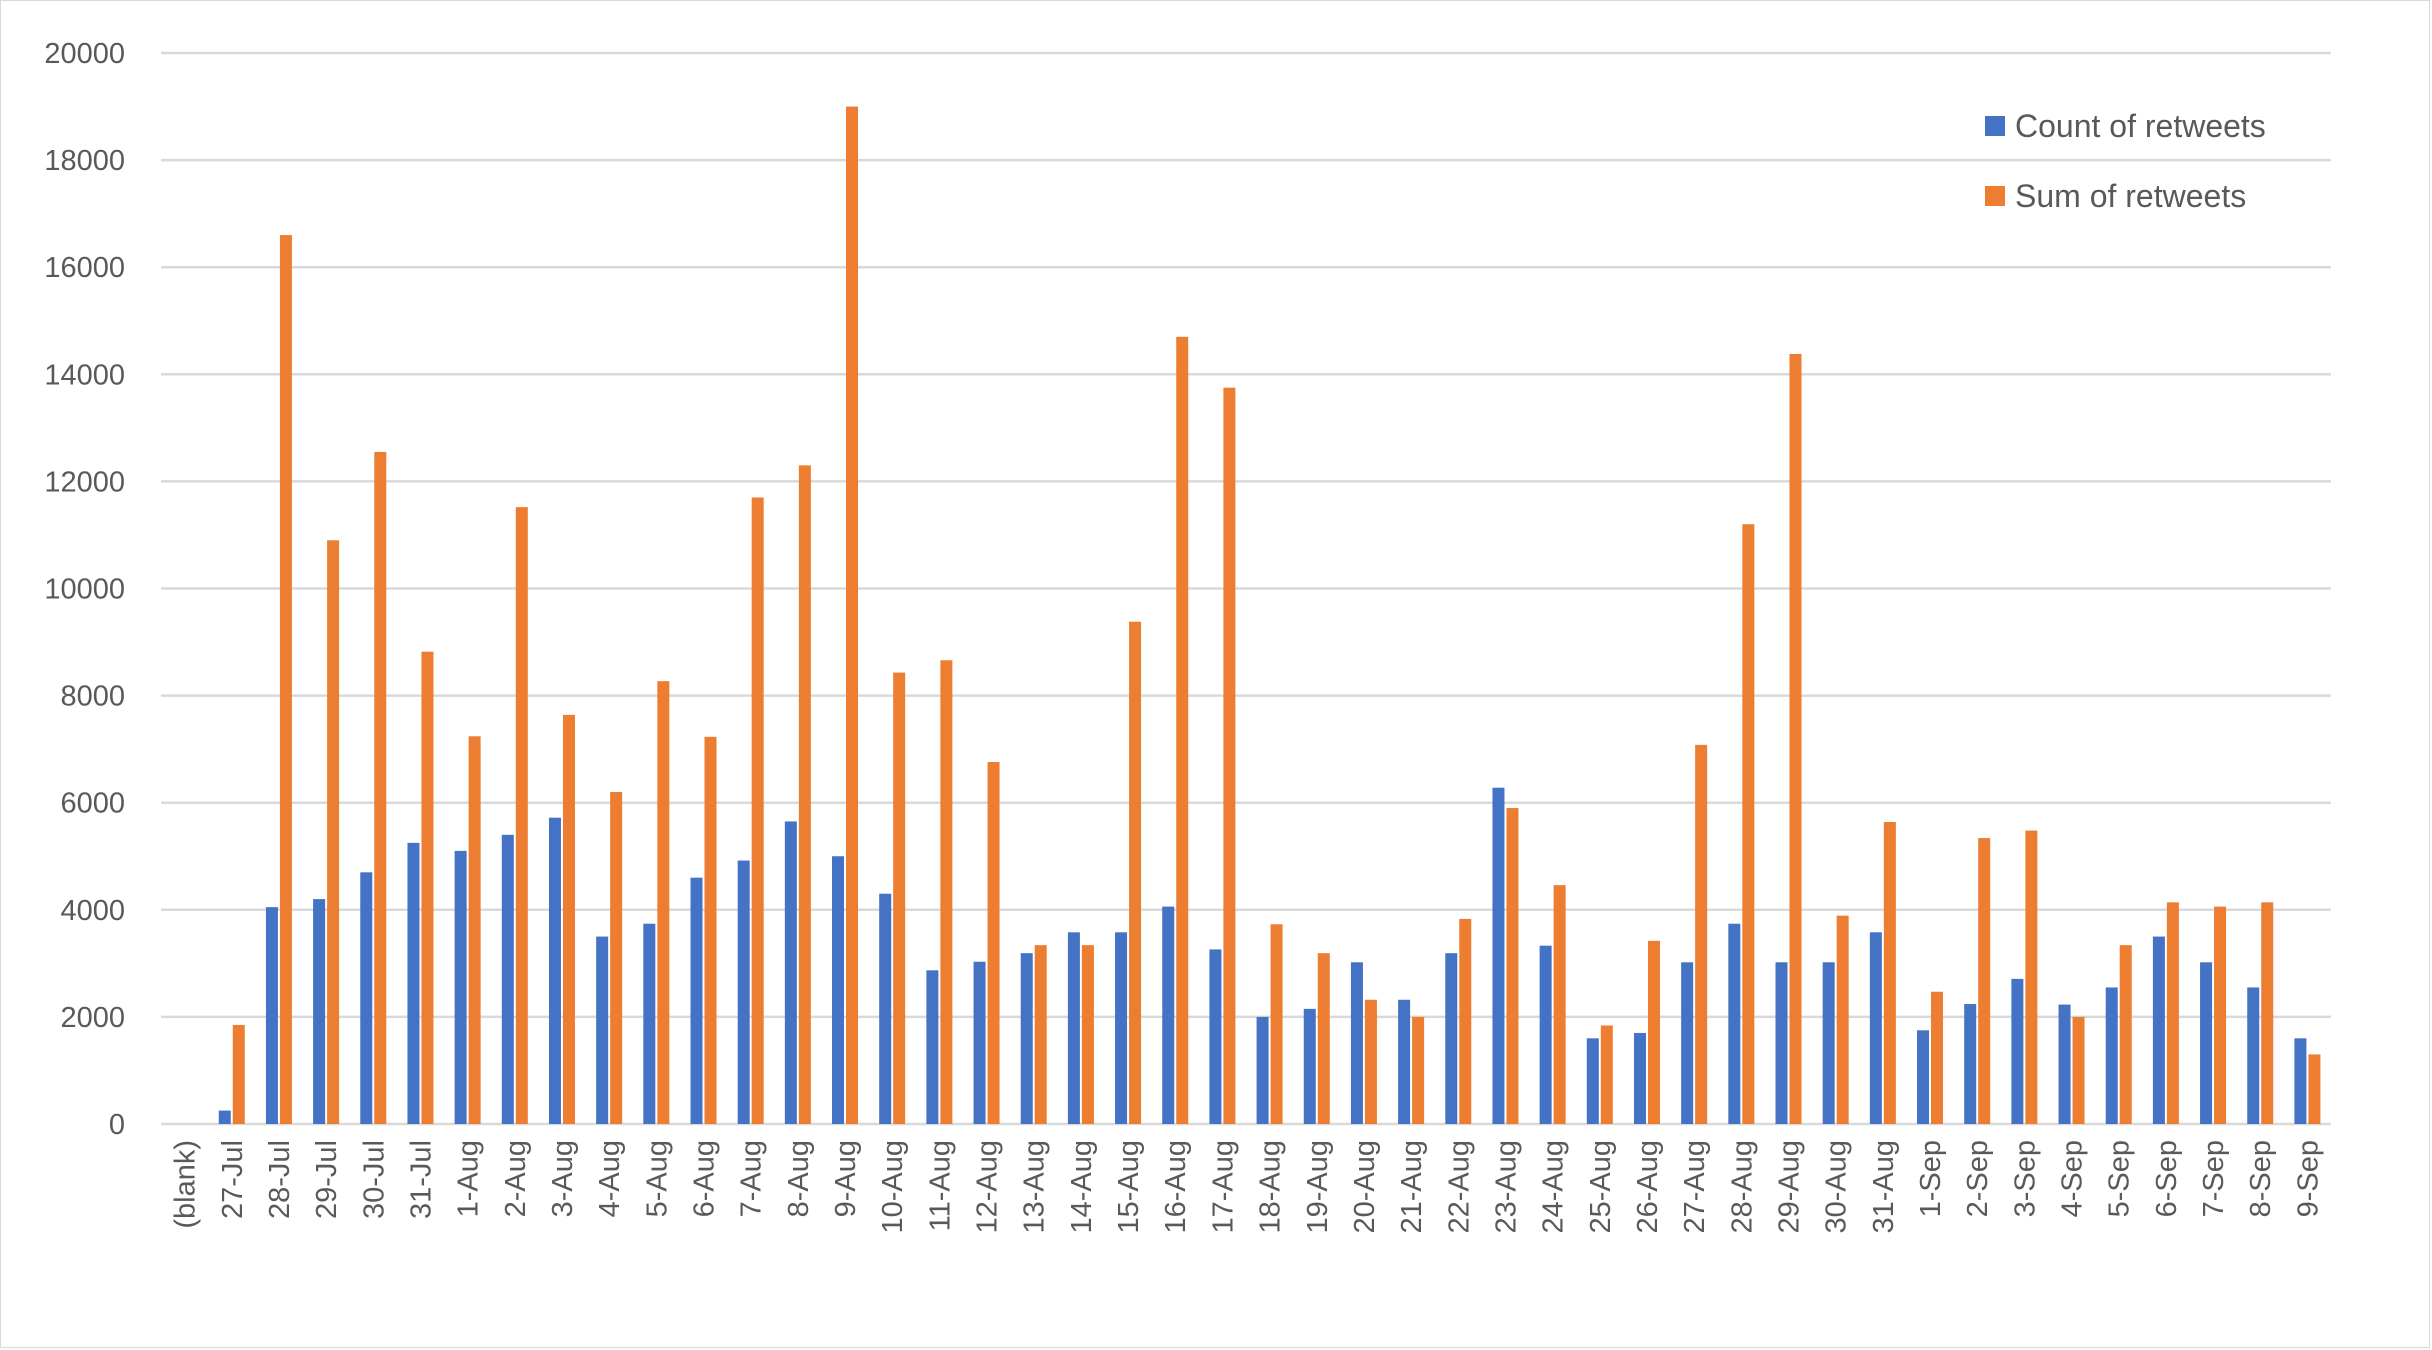 This screenshot has width=2432, height=1350. I want to click on y-tick-label: 14000, so click(84, 375).